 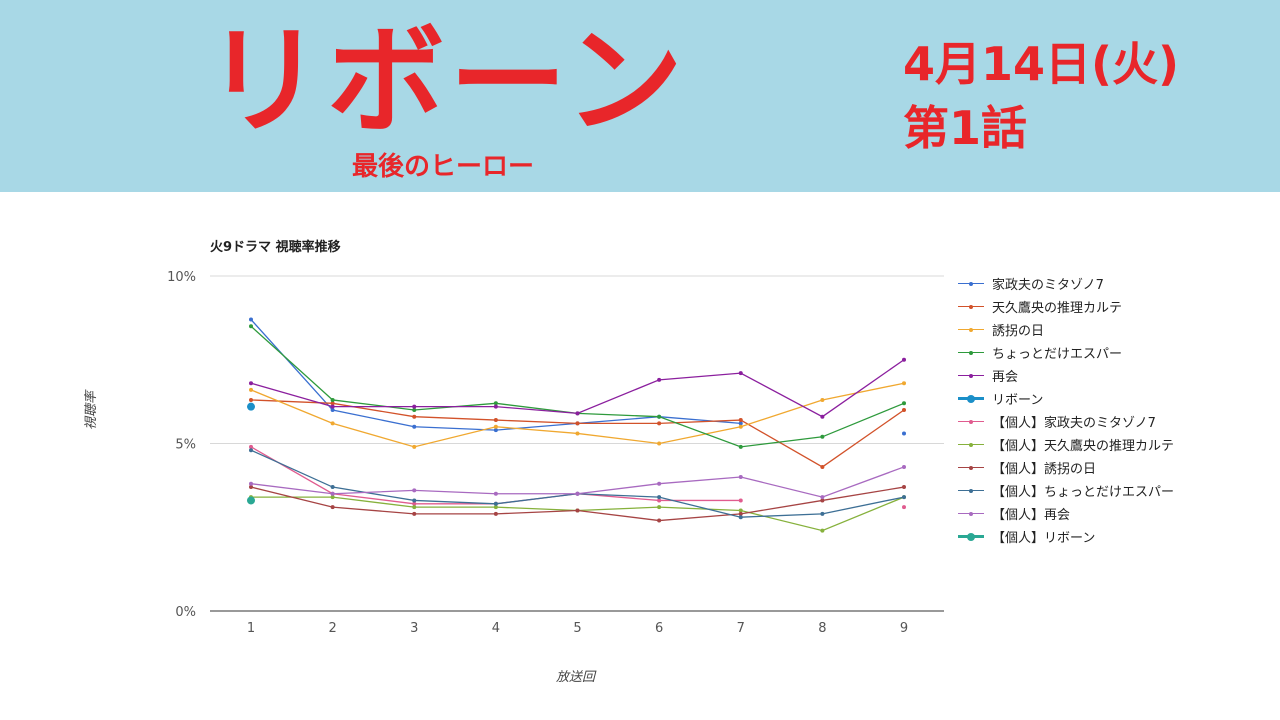 I want to click on legend-label: 誘拐の日, so click(x=1018, y=331).